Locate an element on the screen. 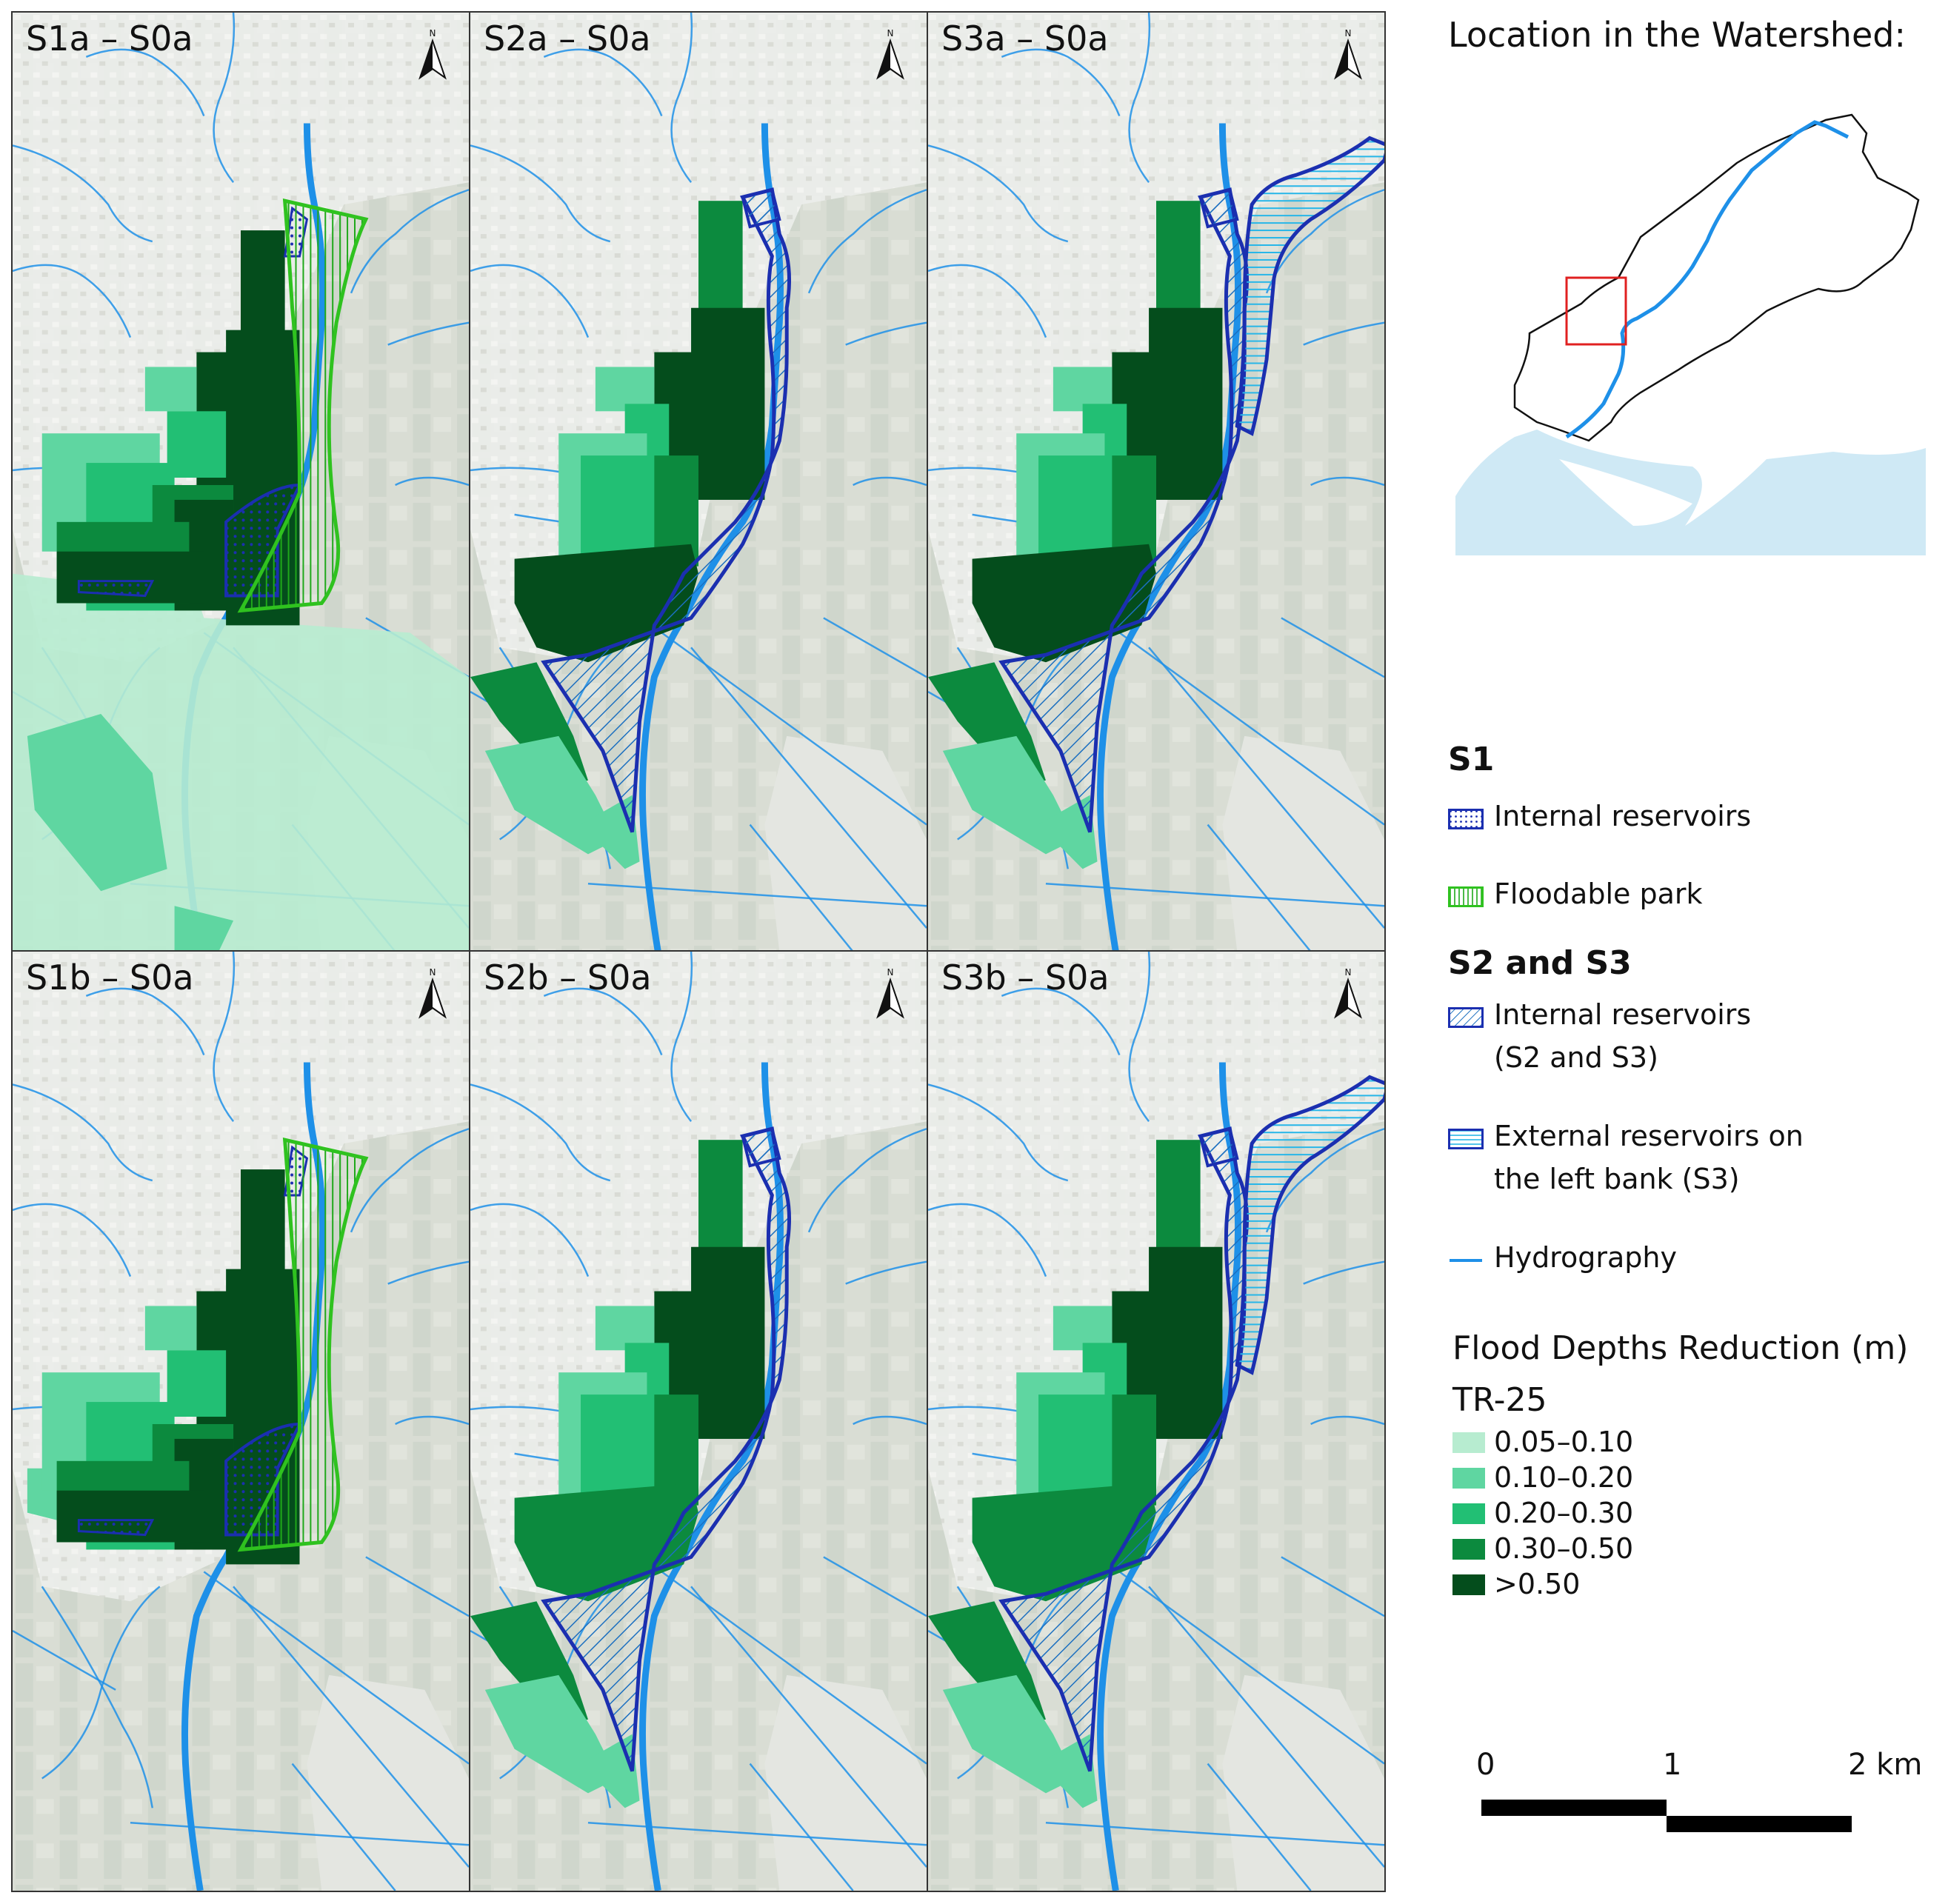 The height and width of the screenshot is (1904, 1948). legend-s1-header: S1 is located at coordinates (1471, 759).